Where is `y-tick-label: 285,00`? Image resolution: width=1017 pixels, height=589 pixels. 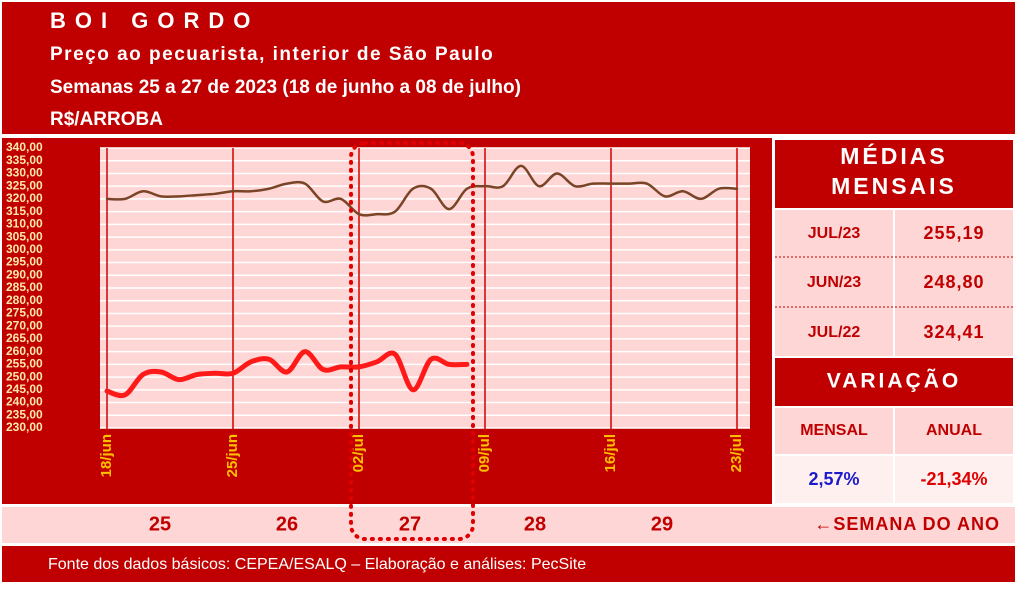
y-tick-label: 285,00 is located at coordinates (24, 287).